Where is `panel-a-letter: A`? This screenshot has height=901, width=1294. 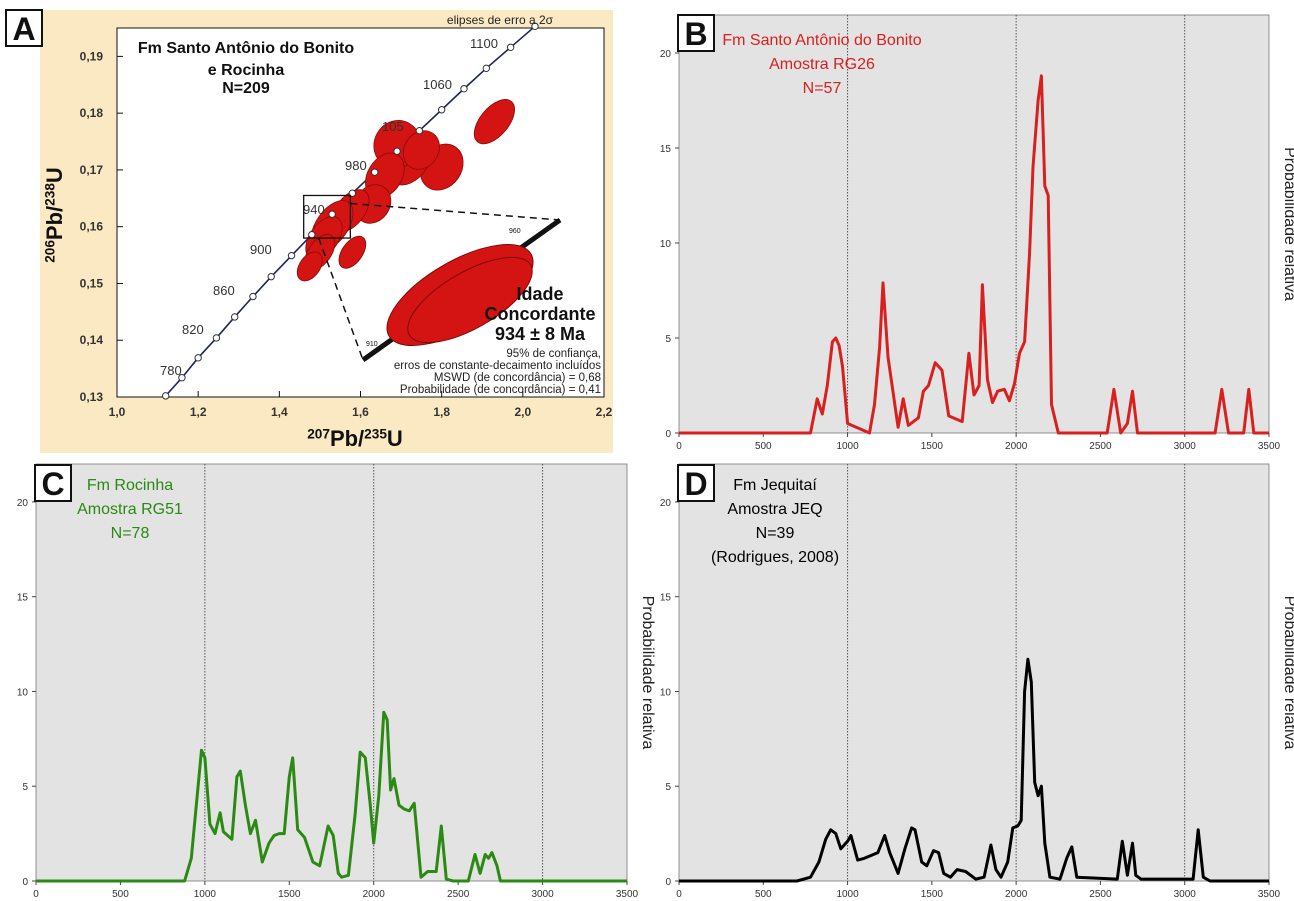 panel-a-letter: A is located at coordinates (23, 29).